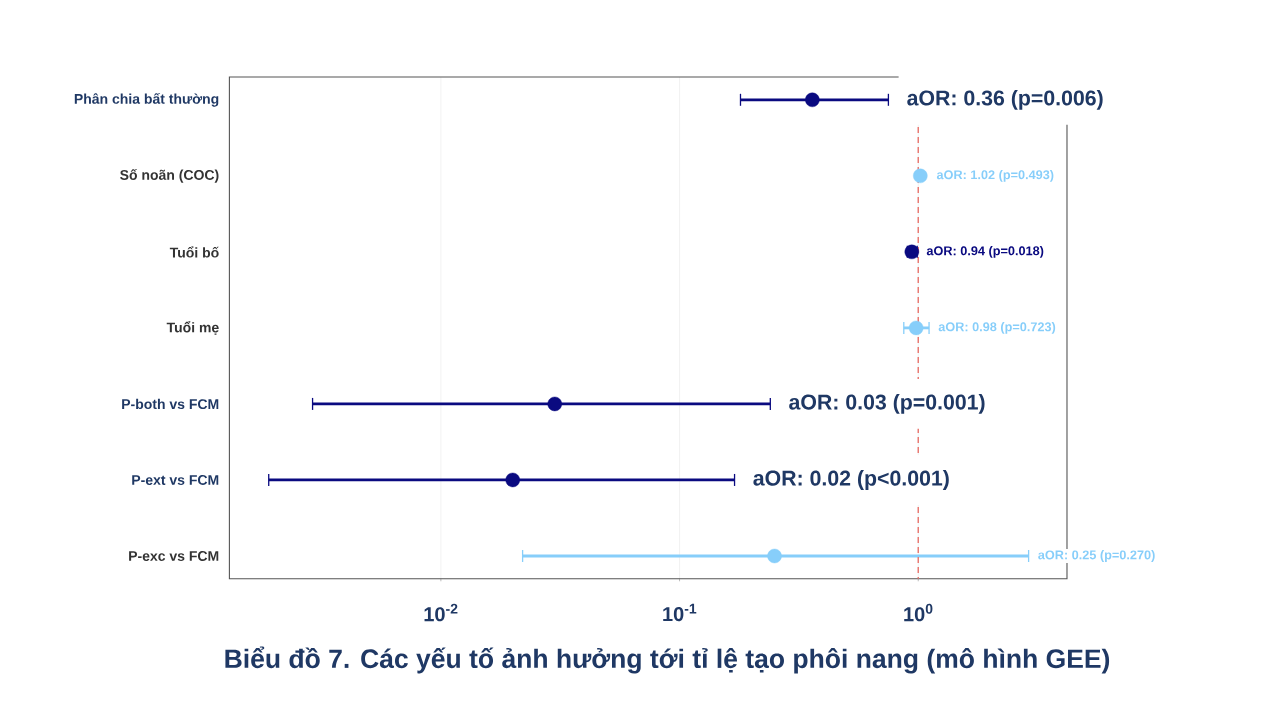  I want to click on annotation: aOR: 0.36 (p=0.006), so click(1005, 99).